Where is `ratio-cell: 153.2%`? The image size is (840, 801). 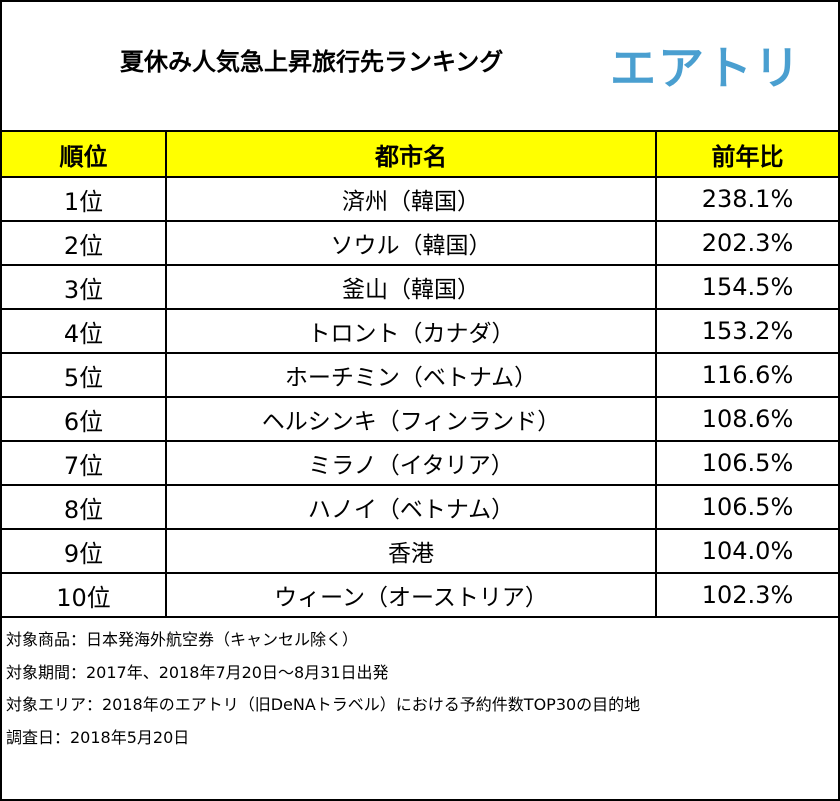 ratio-cell: 153.2% is located at coordinates (747, 331).